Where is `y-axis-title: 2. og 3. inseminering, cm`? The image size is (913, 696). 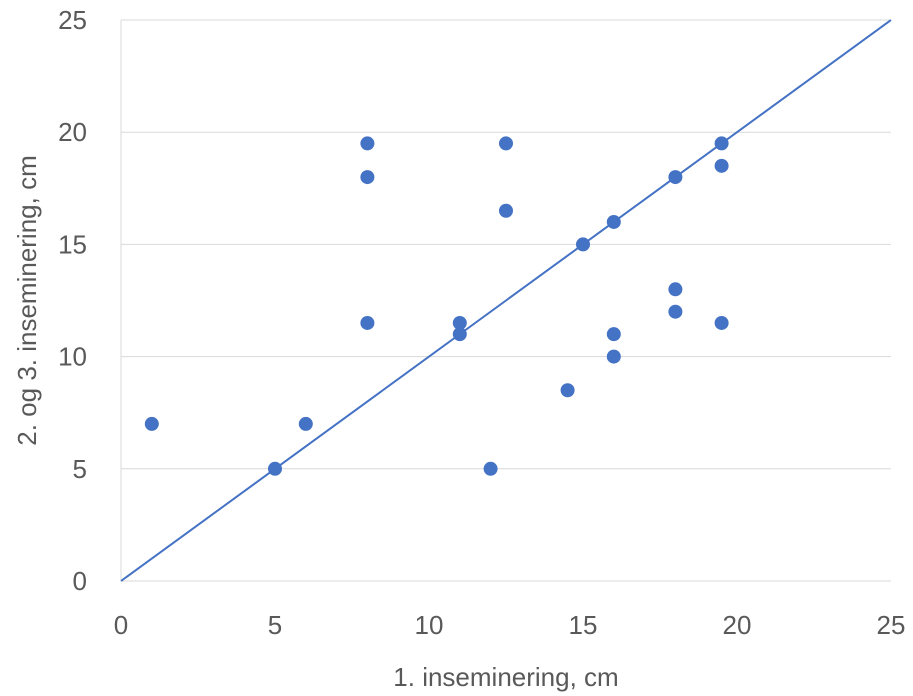 y-axis-title: 2. og 3. inseminering, cm is located at coordinates (27, 300).